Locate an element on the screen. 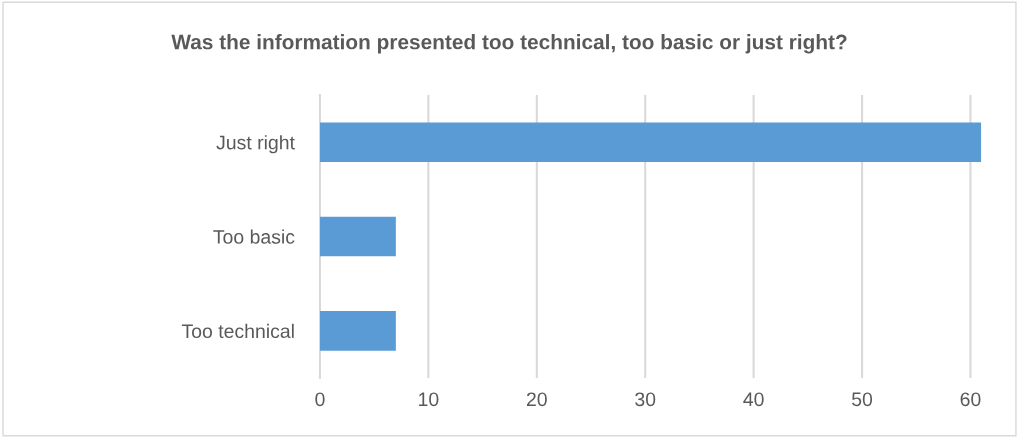  x-tick-label: 50 is located at coordinates (862, 399).